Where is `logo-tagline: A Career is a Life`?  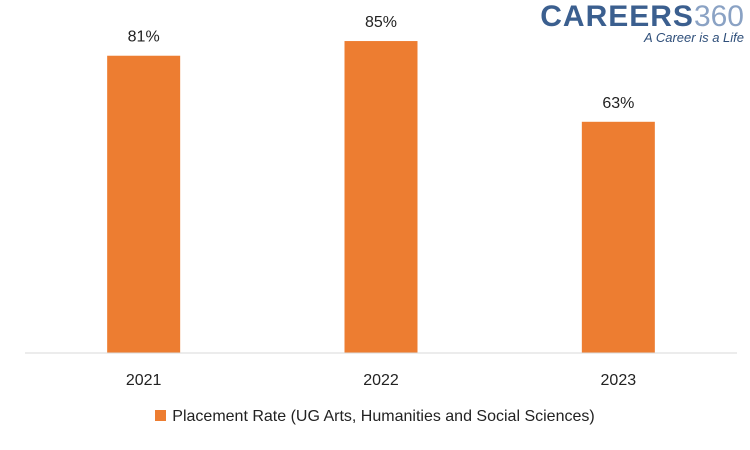
logo-tagline: A Career is a Life is located at coordinates (694, 37).